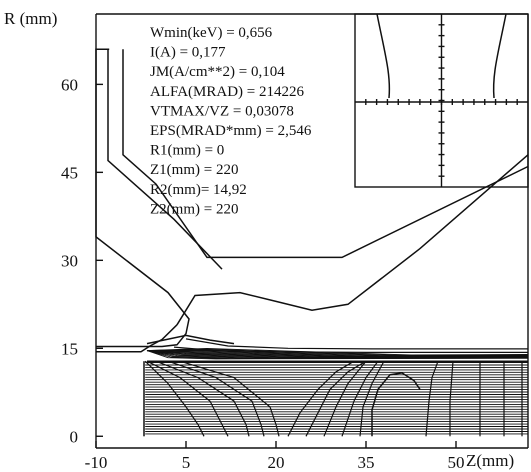 The width and height of the screenshot is (531, 472). Describe the element at coordinates (337, 391) in the screenshot. I see `electron-beam-trajectories` at that location.